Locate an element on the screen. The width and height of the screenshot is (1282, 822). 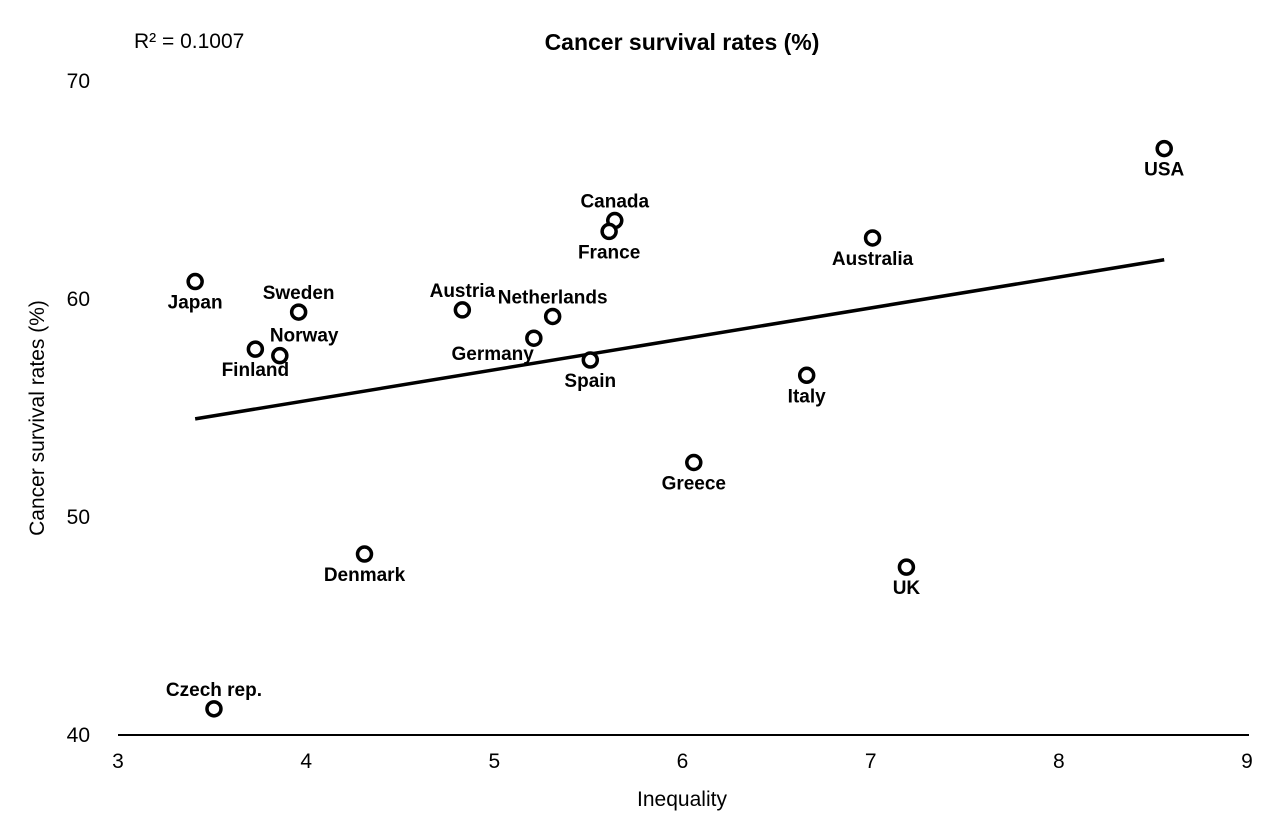
x-axis-label: Inequality is located at coordinates (682, 799).